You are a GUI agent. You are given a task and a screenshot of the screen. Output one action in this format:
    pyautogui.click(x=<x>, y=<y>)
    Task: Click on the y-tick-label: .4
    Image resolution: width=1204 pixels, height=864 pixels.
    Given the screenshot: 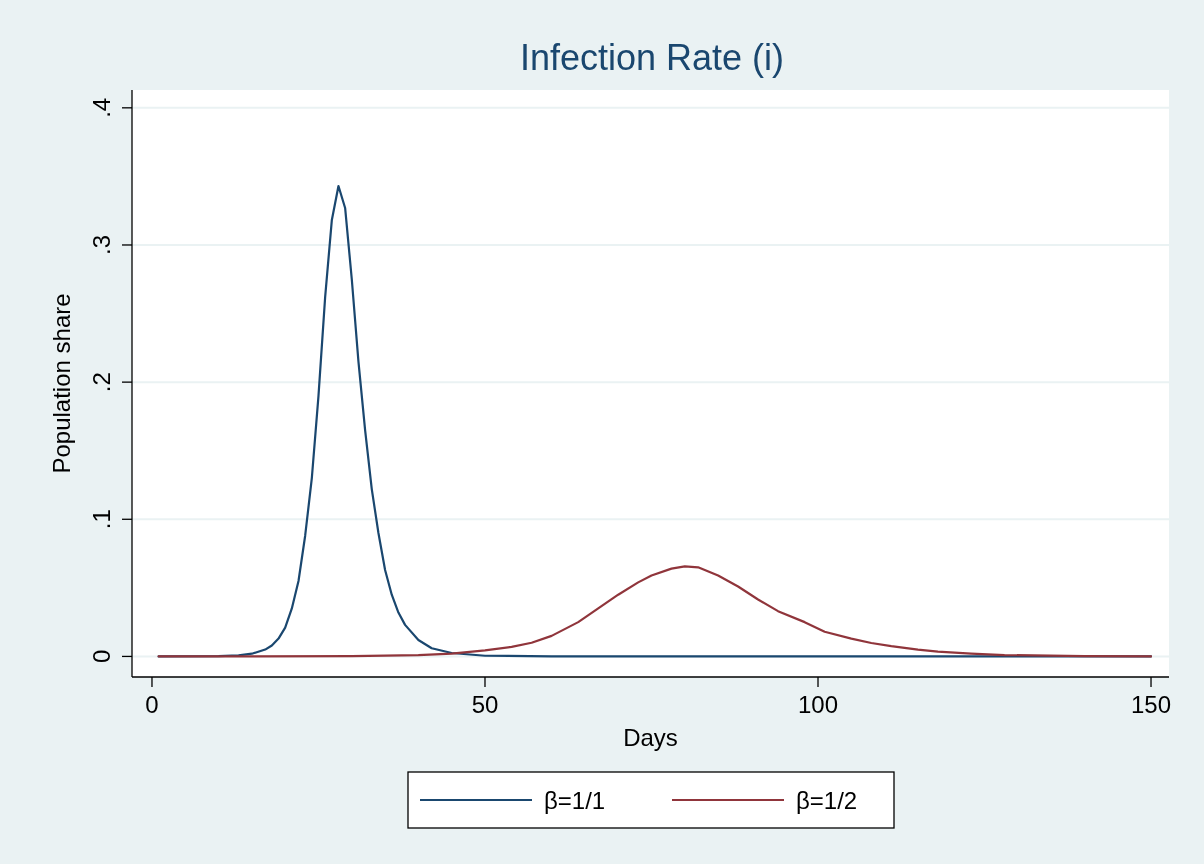 What is the action you would take?
    pyautogui.click(x=101, y=107)
    